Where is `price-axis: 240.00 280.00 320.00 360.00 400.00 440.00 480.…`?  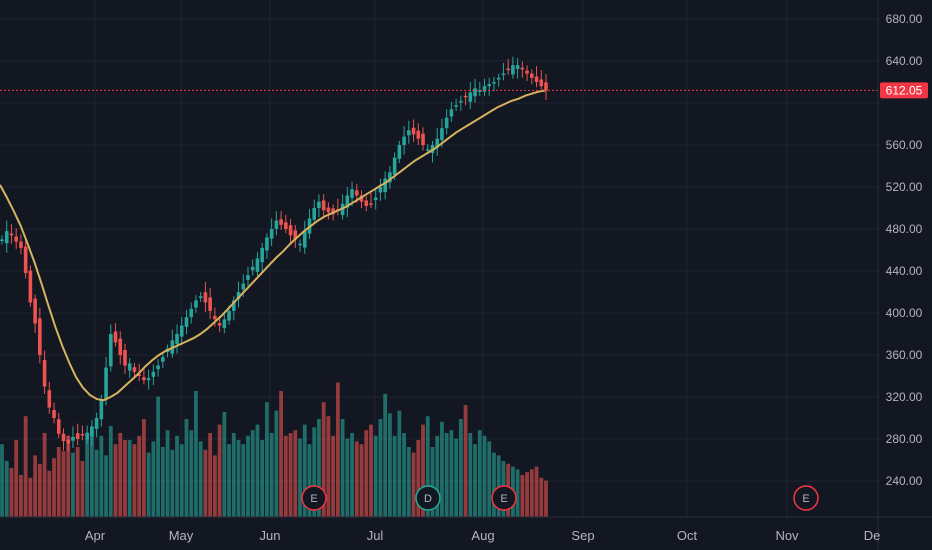 price-axis: 240.00 280.00 320.00 360.00 400.00 440.00 480.… is located at coordinates (900, 275).